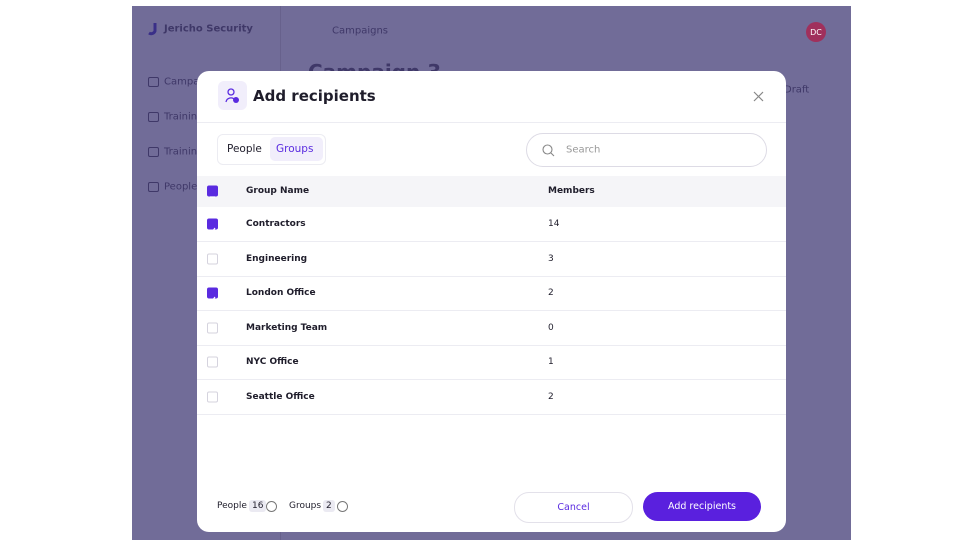 This screenshot has width=960, height=540. Describe the element at coordinates (314, 96) in the screenshot. I see `modal-title: Add recipients` at that location.